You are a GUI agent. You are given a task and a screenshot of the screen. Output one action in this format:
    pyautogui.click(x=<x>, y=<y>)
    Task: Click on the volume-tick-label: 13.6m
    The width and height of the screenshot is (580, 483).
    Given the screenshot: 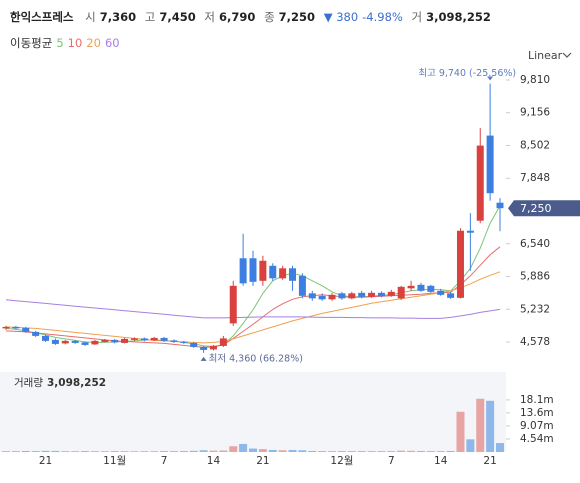 What is the action you would take?
    pyautogui.click(x=537, y=413)
    